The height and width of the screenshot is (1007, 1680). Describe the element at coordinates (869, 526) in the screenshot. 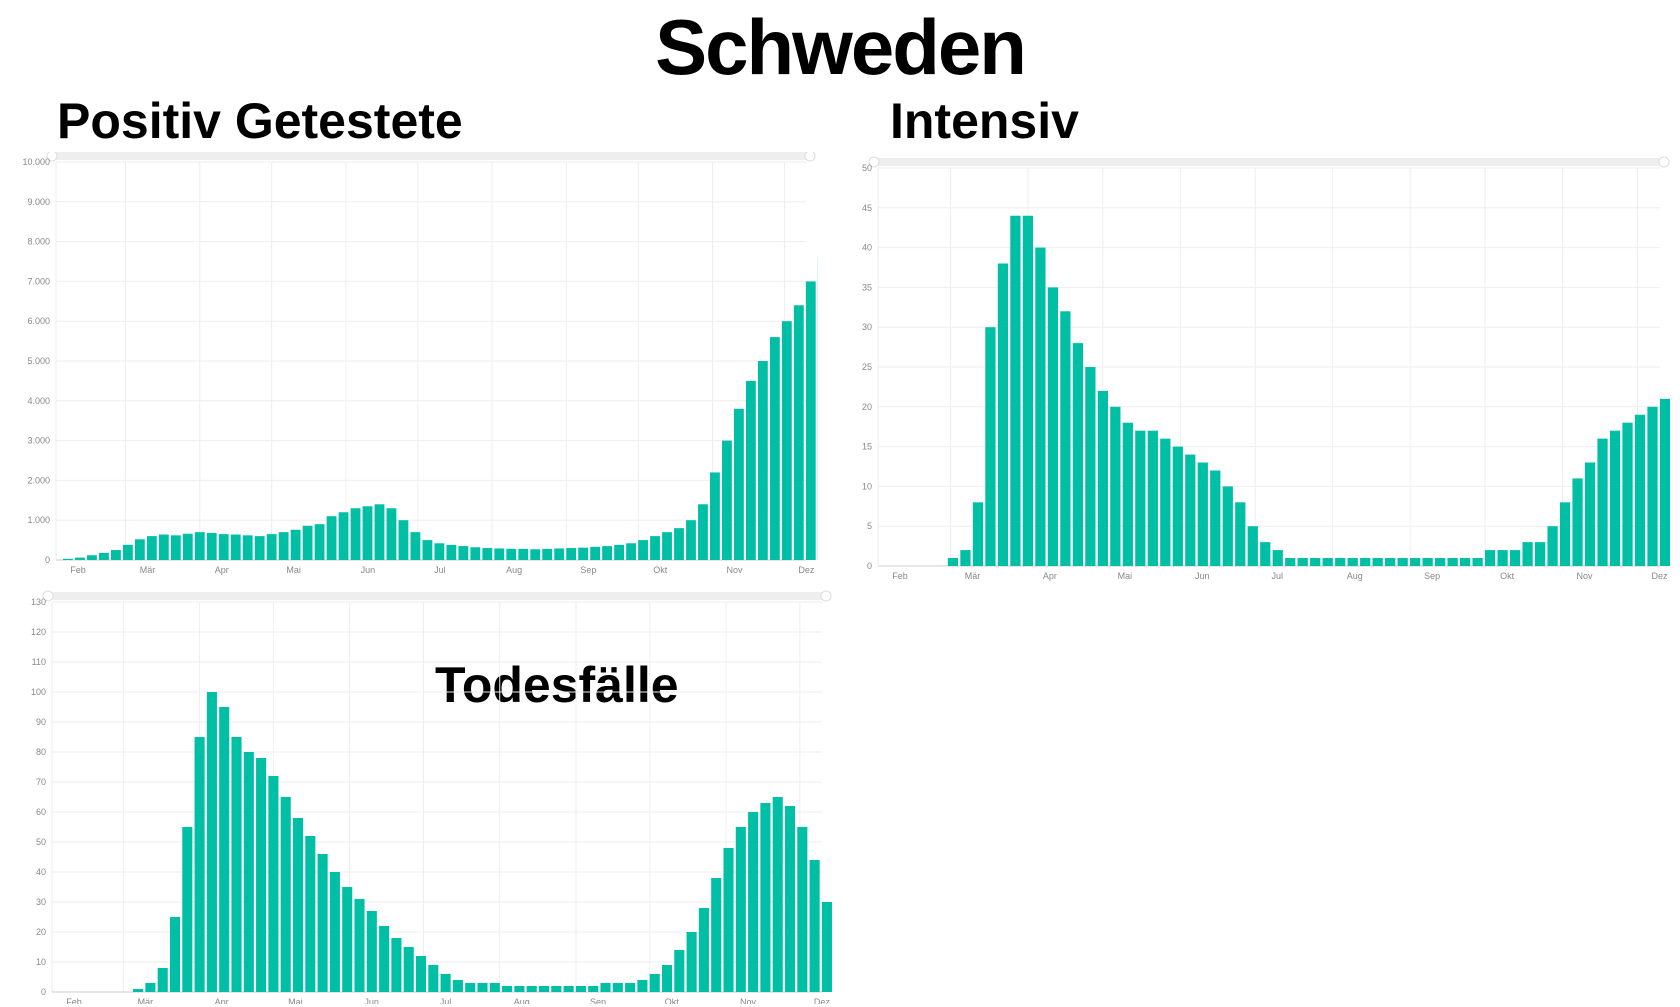

I see `y-tick-label: 5` at that location.